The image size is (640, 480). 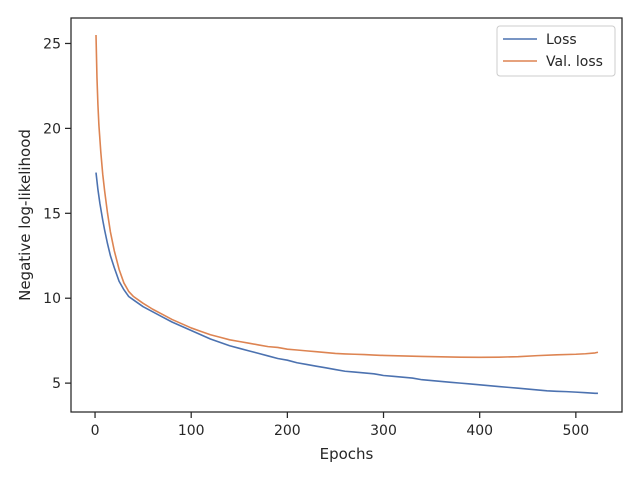 What do you see at coordinates (52, 299) in the screenshot?
I see `y-tick-label: 10` at bounding box center [52, 299].